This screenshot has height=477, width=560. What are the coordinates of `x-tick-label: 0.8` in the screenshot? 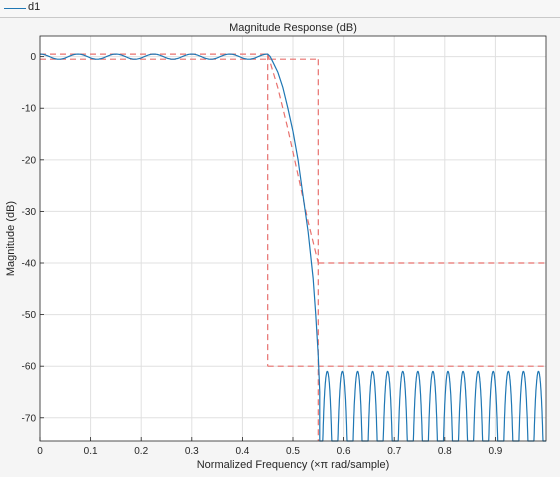 It's located at (445, 451).